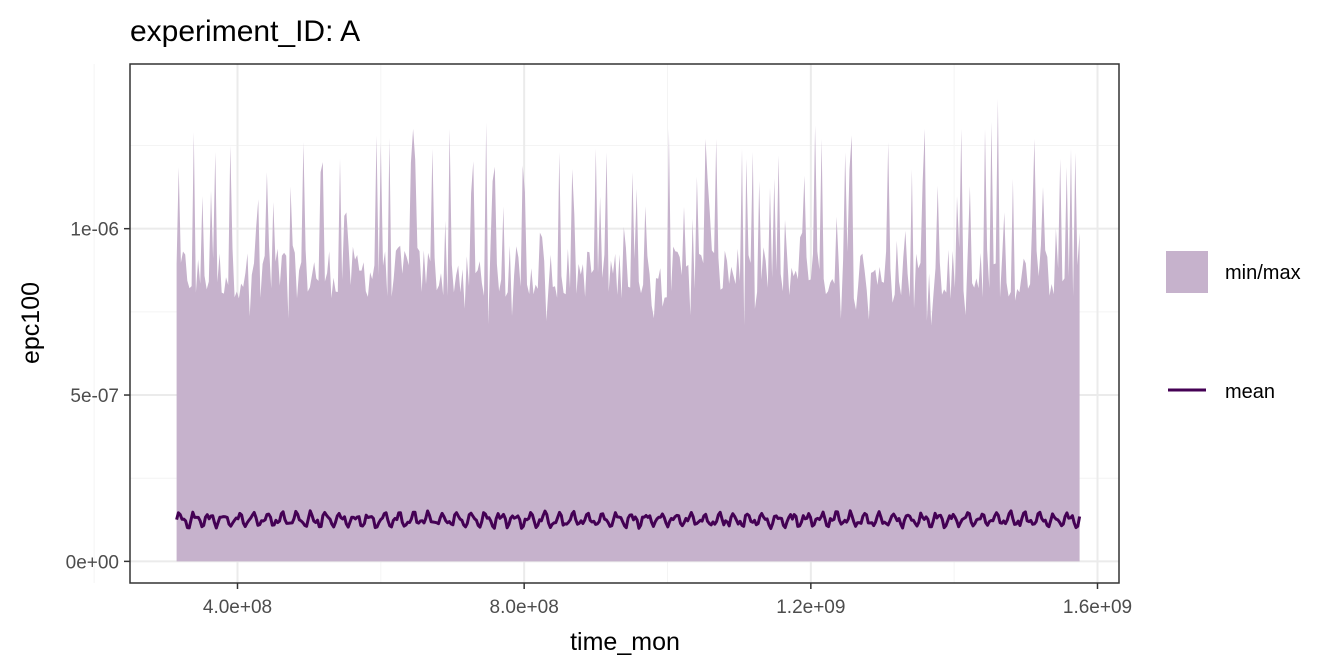 This screenshot has height=672, width=1344. I want to click on y-tick-label: 1e-06, so click(94, 230).